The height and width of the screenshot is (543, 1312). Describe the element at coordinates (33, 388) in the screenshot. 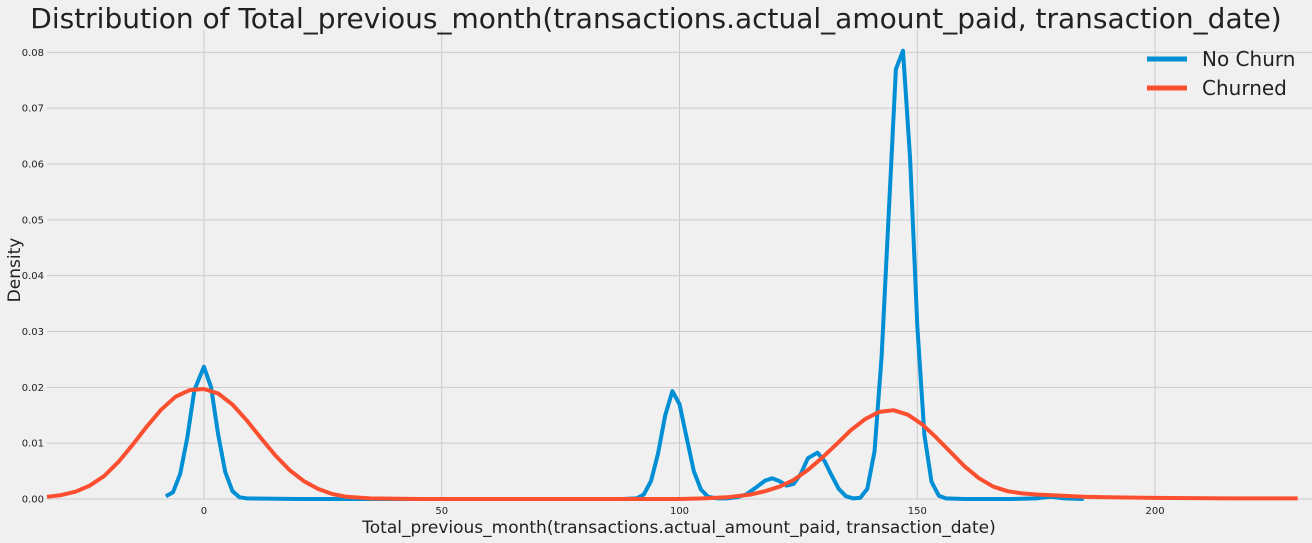

I see `y-tick-label: 0.02` at that location.